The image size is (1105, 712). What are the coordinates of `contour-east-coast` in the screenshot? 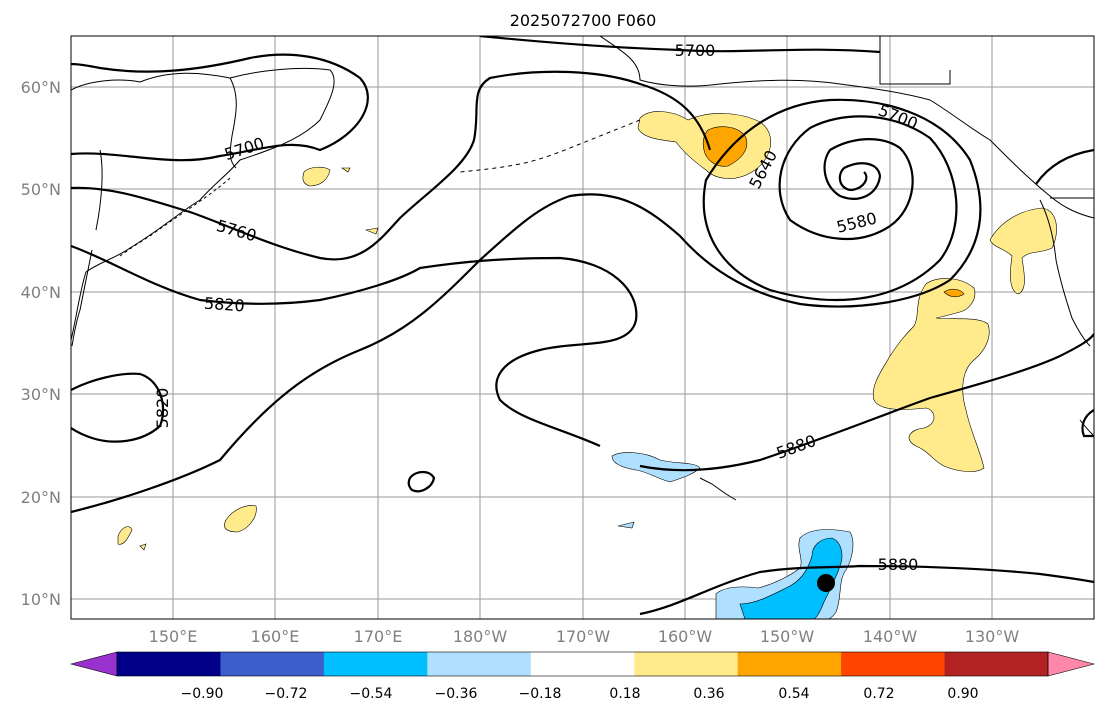 It's located at (1064, 293).